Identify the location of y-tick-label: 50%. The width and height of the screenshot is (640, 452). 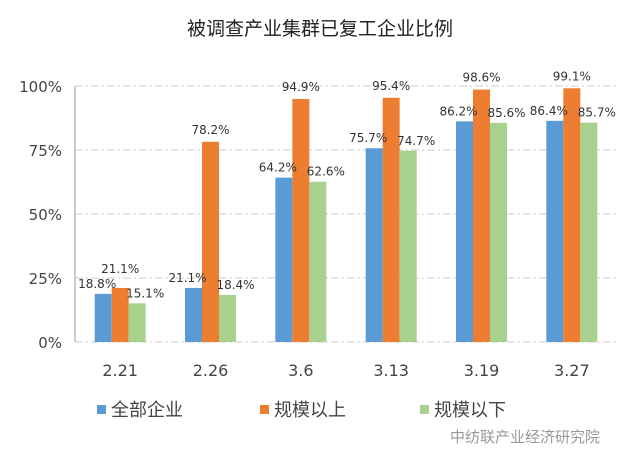
(45, 215).